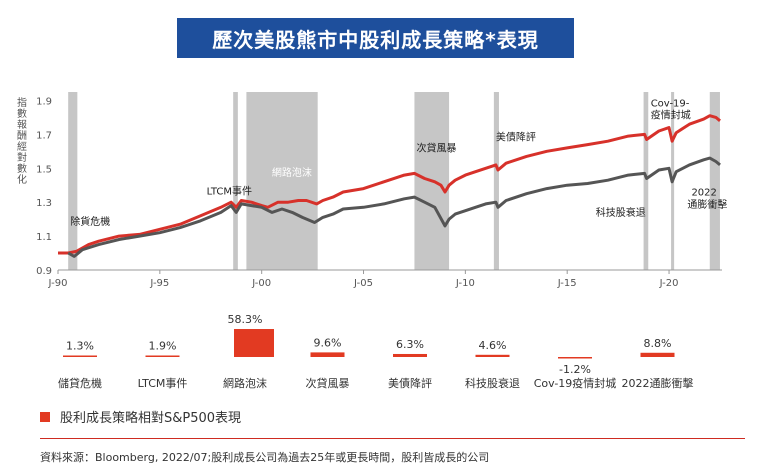 The width and height of the screenshot is (760, 475). What do you see at coordinates (44, 135) in the screenshot?
I see `y-tick-label: 1.7` at bounding box center [44, 135].